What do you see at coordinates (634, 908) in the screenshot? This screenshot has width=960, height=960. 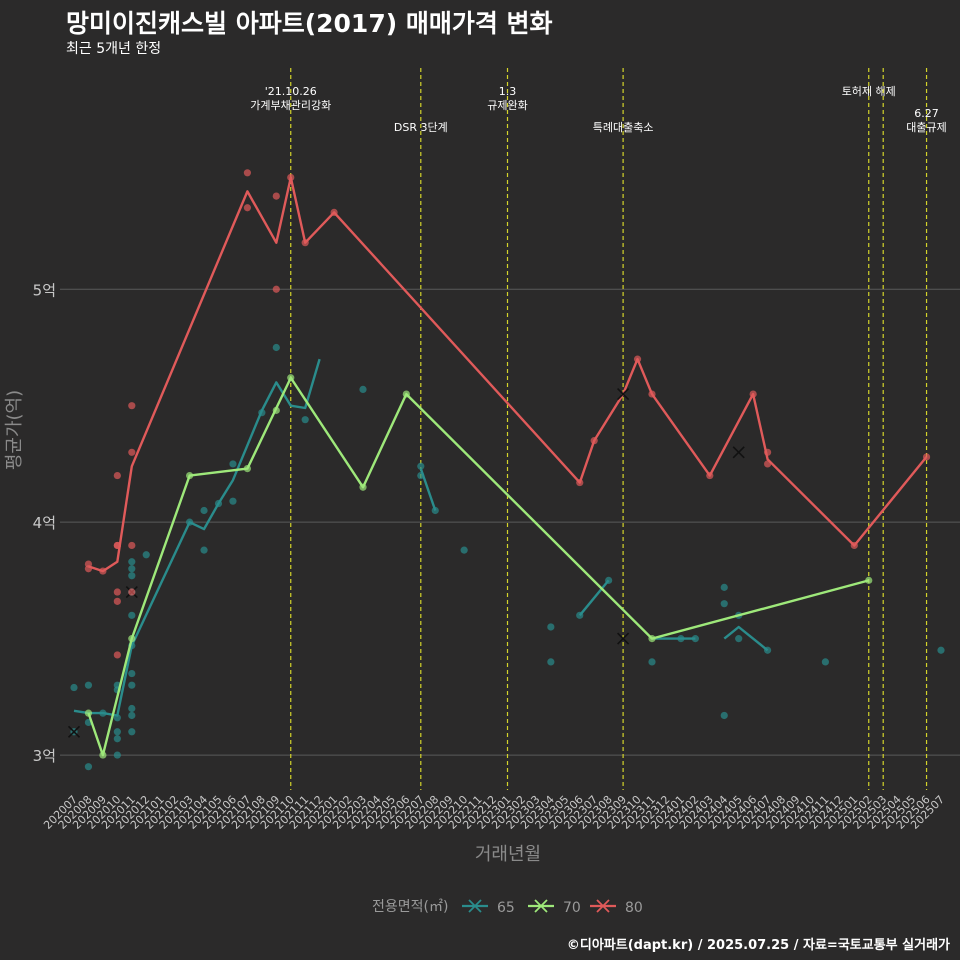 I see `legend-label: 80` at bounding box center [634, 908].